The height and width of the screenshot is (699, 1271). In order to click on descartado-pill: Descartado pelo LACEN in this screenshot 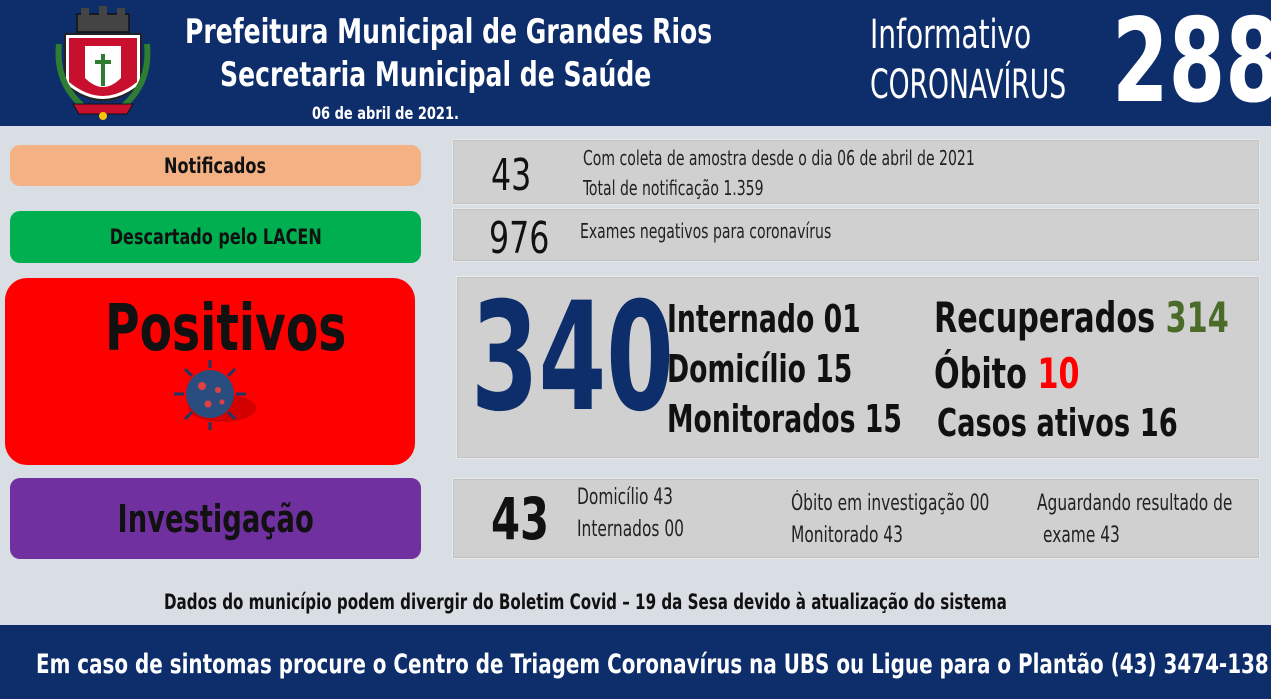, I will do `click(215, 237)`.